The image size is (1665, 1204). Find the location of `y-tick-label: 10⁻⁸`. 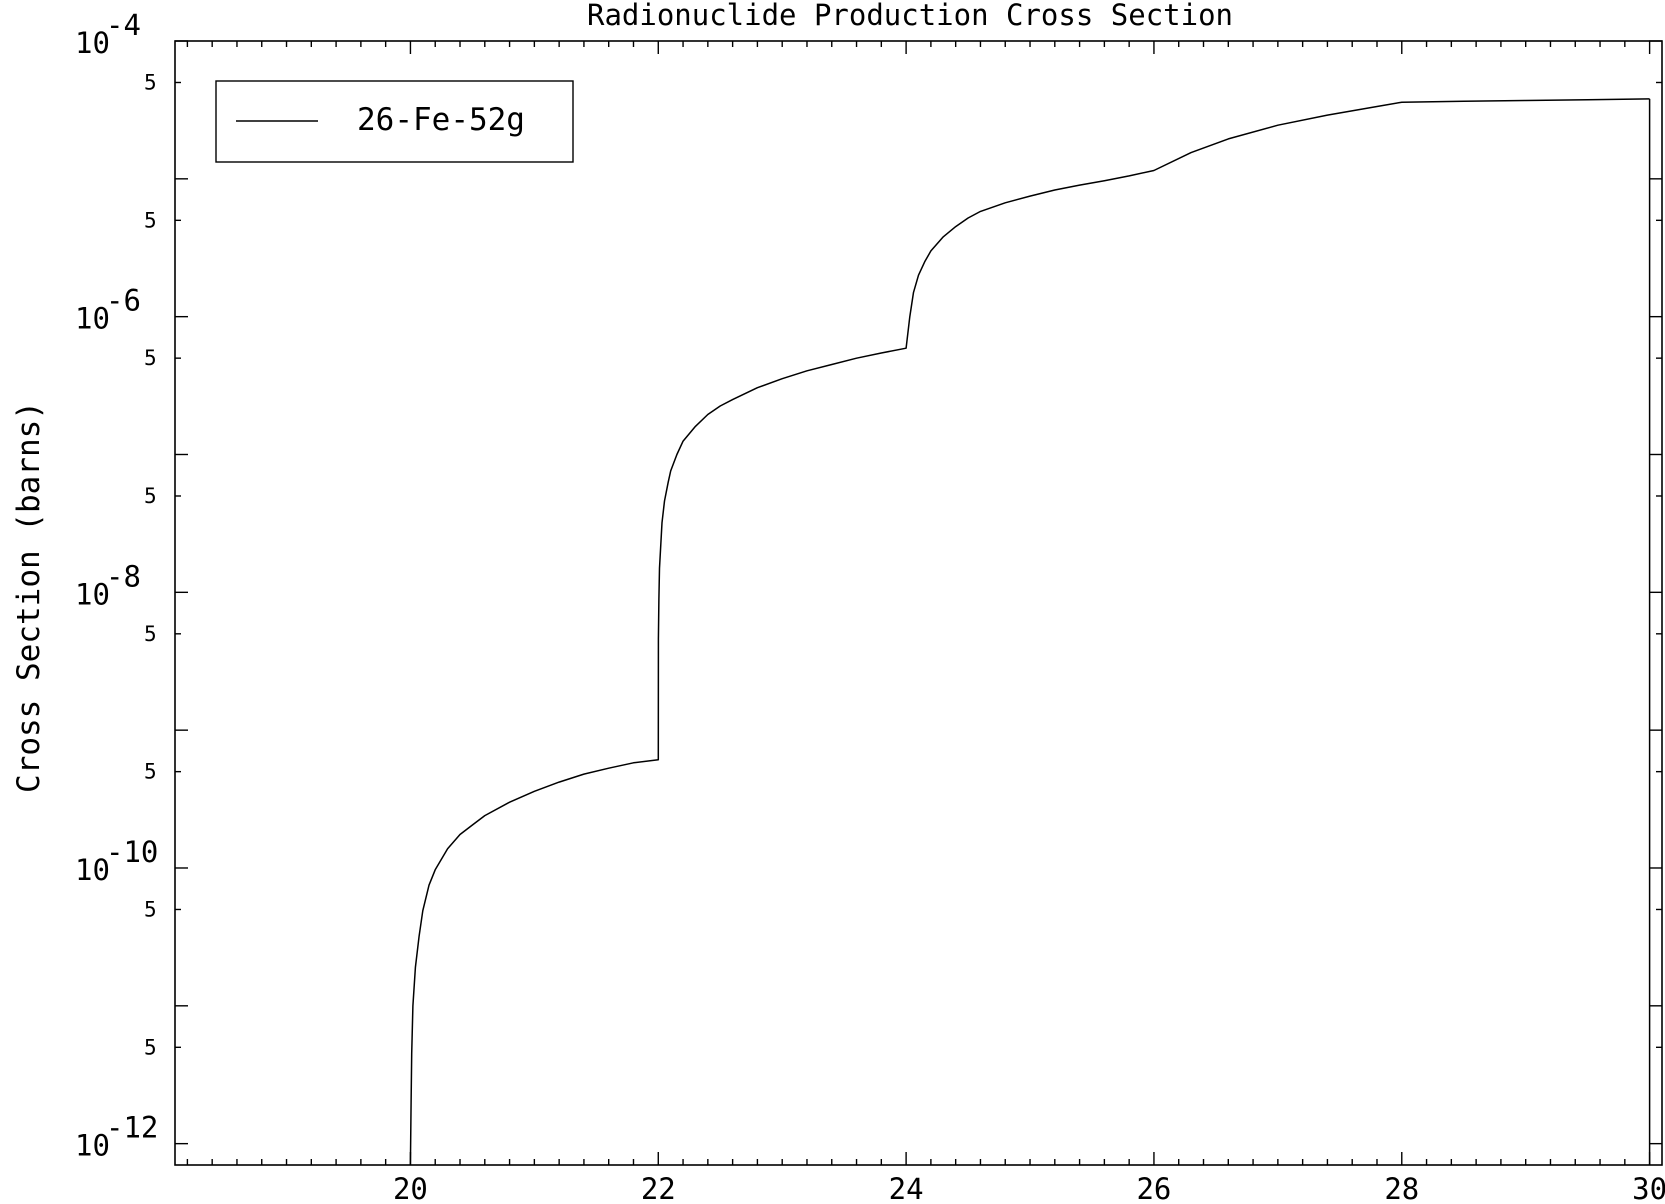

y-tick-label: 10⁻⁸ is located at coordinates (108, 585).